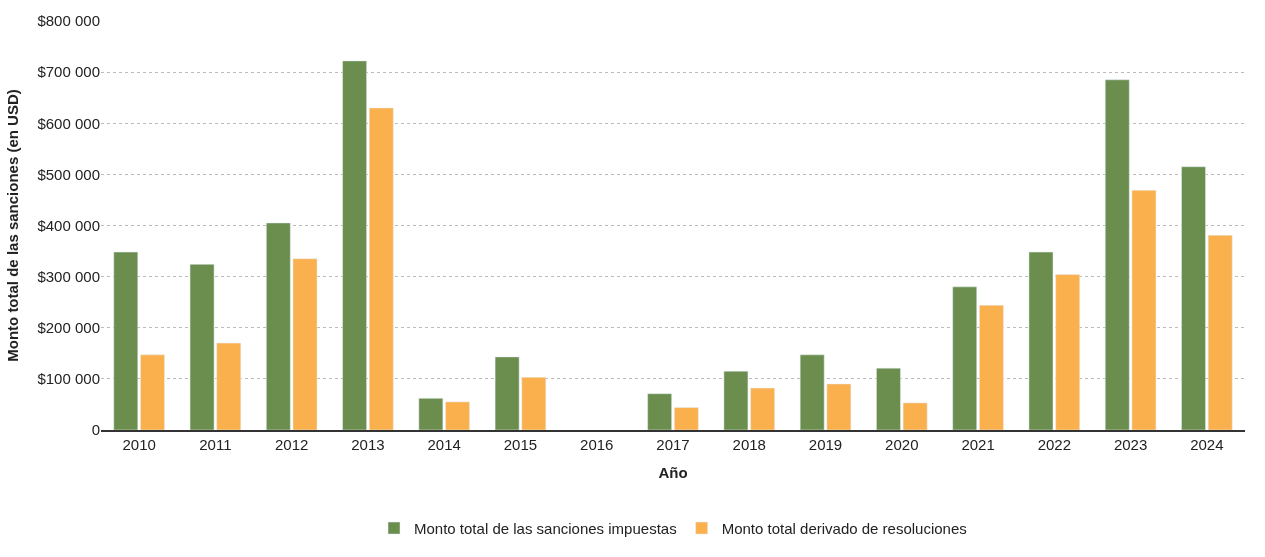 Image resolution: width=1265 pixels, height=557 pixels. I want to click on x-tick-label: 2011, so click(215, 444).